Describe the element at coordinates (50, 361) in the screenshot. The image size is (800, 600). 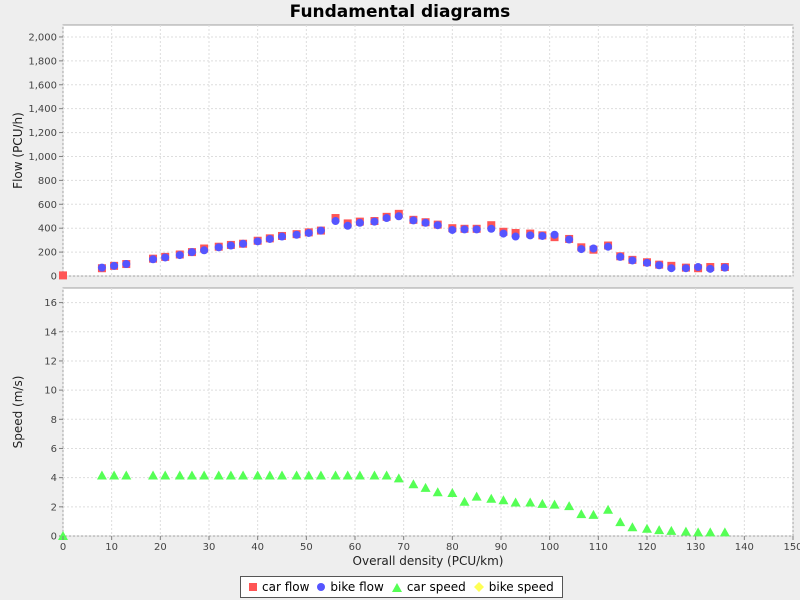
I see `y-tick-label: 12` at that location.